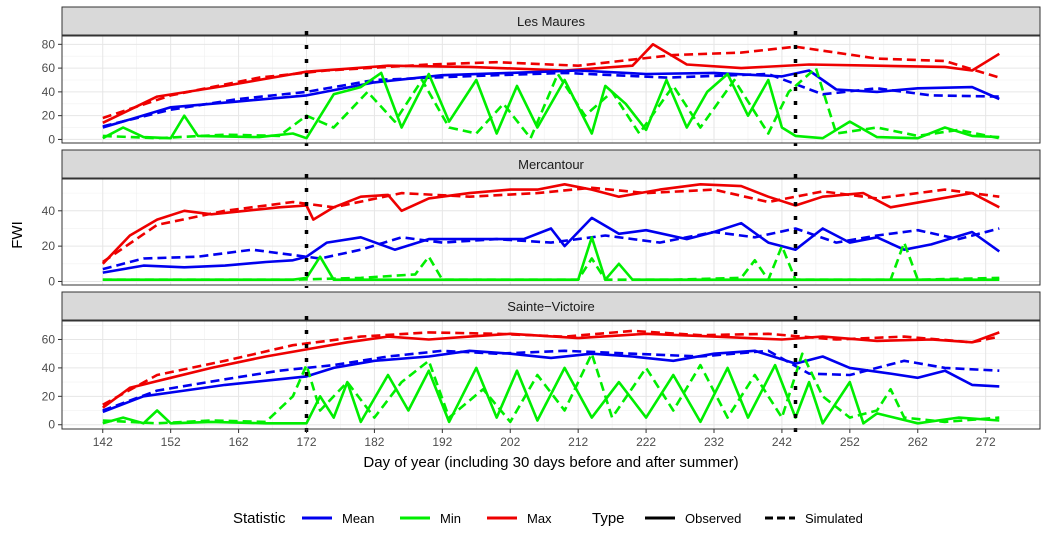 The width and height of the screenshot is (1049, 533). I want to click on legend-label-min: Min, so click(450, 518).